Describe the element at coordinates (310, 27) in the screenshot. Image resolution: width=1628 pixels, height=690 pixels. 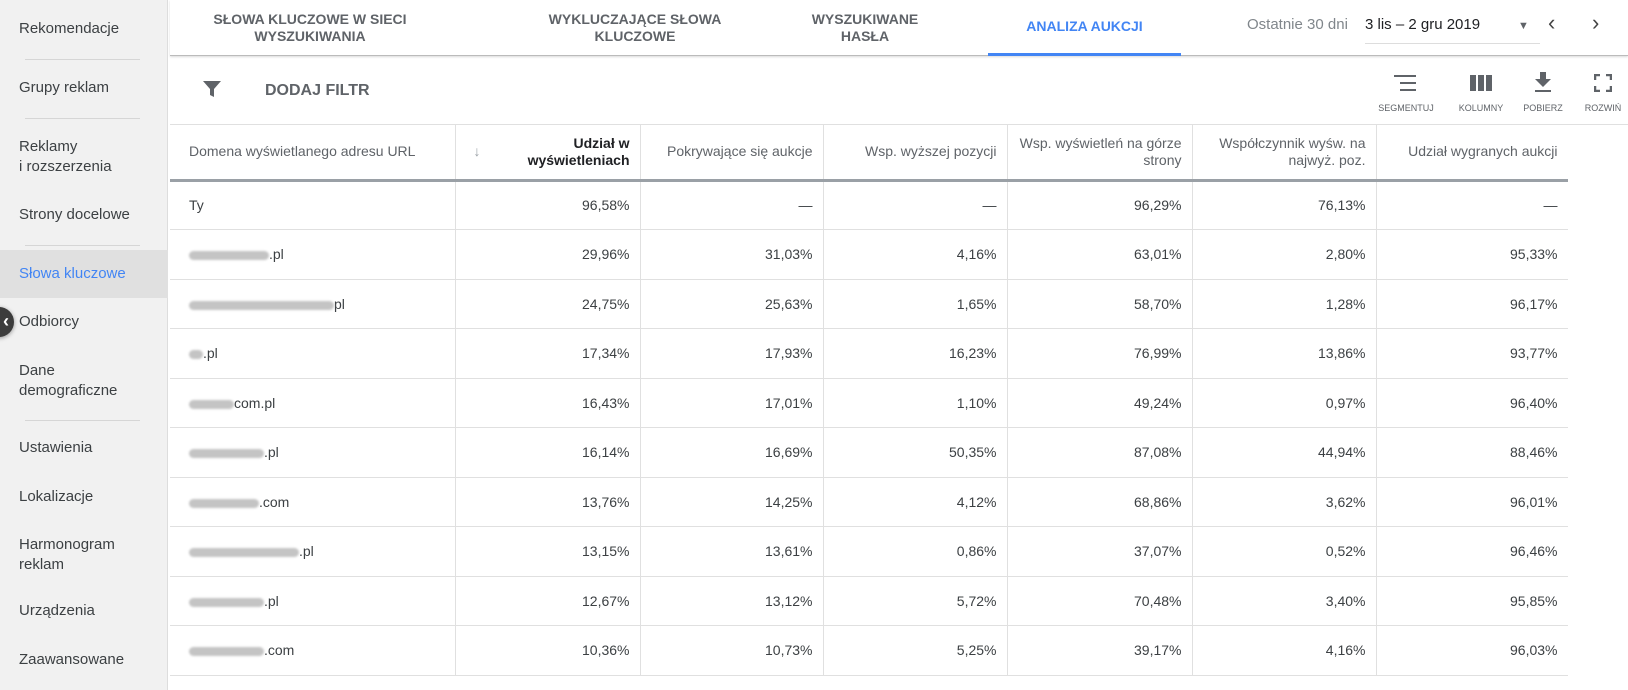
I see `tab-keywords: SŁOWA KLUCZOWE W SIECI WYSZUKIWANIA` at that location.